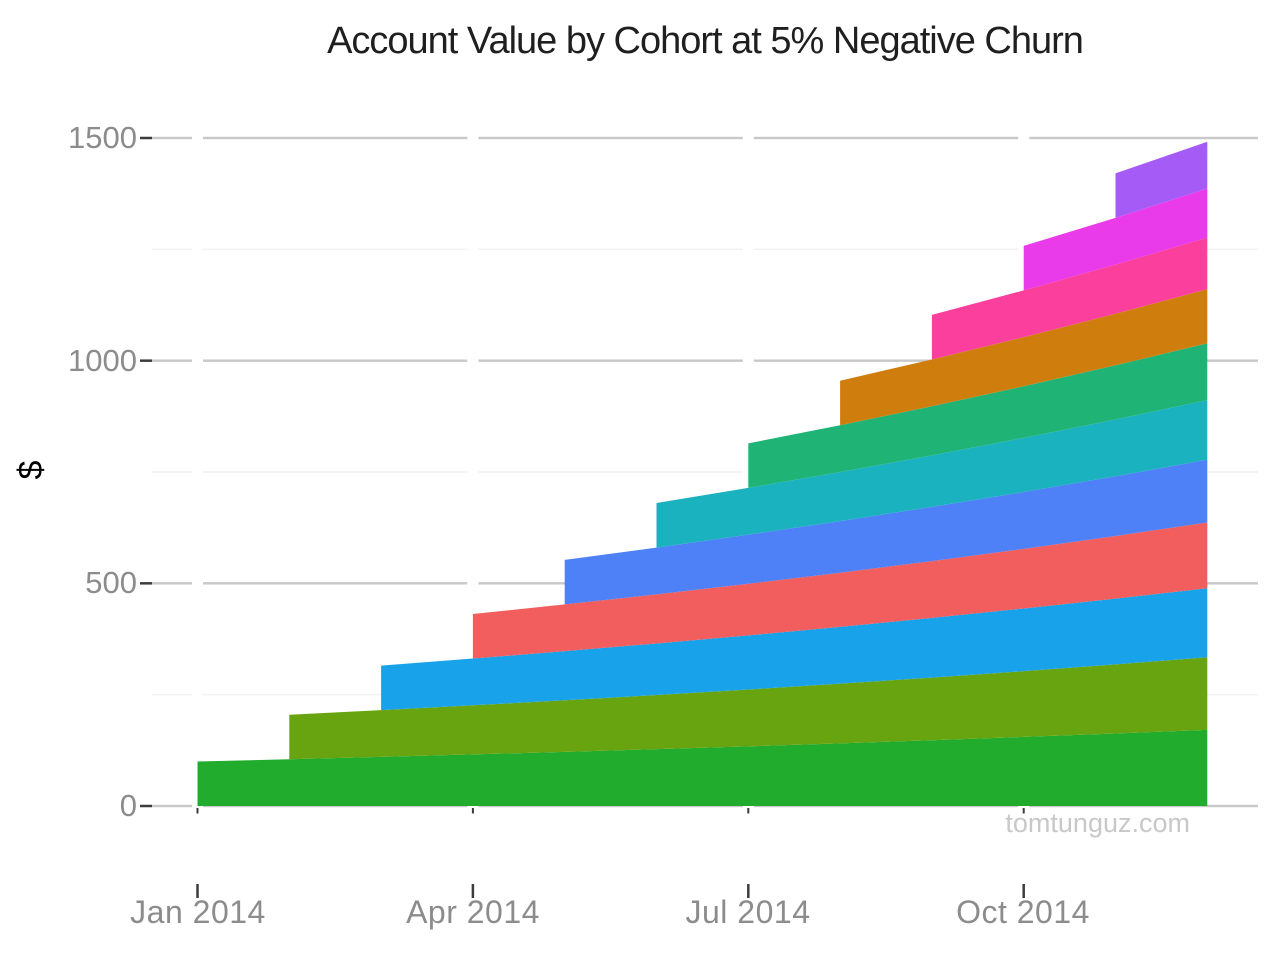  I want to click on cohort-band-mar-2014-cohort, so click(794, 649).